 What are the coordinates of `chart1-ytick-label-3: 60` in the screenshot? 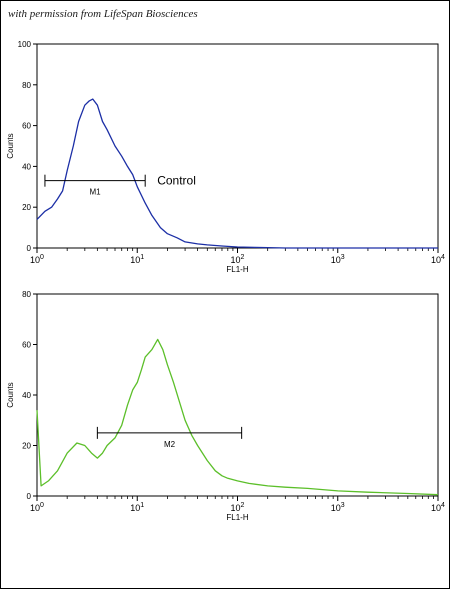 It's located at (26, 126).